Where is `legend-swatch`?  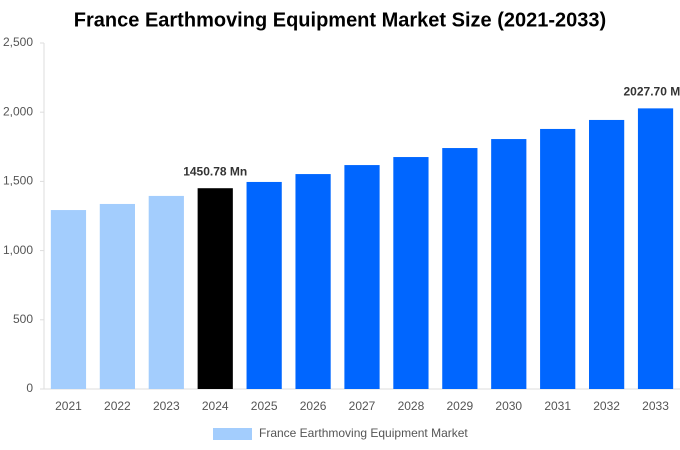
legend-swatch is located at coordinates (232, 434).